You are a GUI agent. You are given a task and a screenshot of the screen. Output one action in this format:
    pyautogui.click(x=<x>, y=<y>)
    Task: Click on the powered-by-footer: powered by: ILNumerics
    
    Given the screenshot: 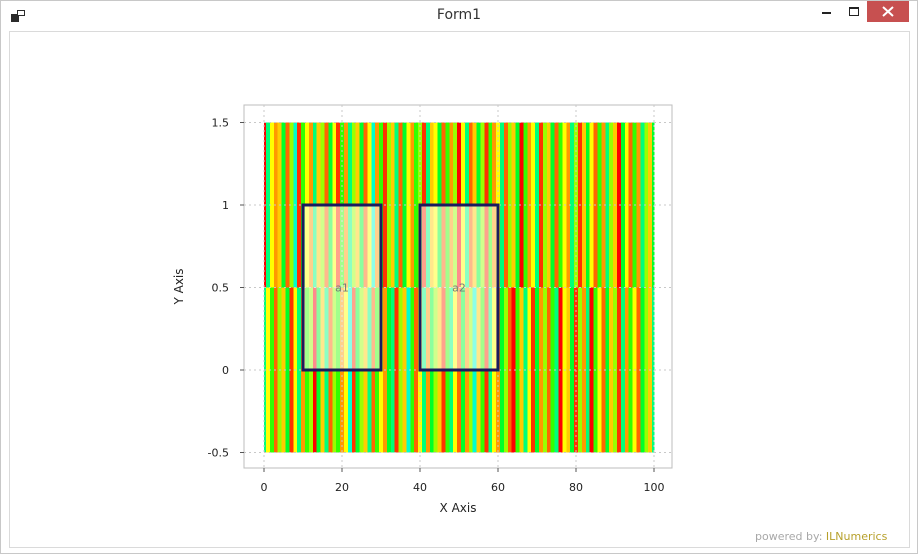 What is the action you would take?
    pyautogui.click(x=821, y=536)
    